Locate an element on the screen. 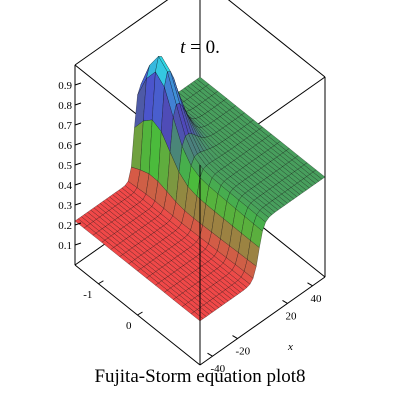 The height and width of the screenshot is (400, 400). z-tick-label: 0.7 is located at coordinates (65, 126).